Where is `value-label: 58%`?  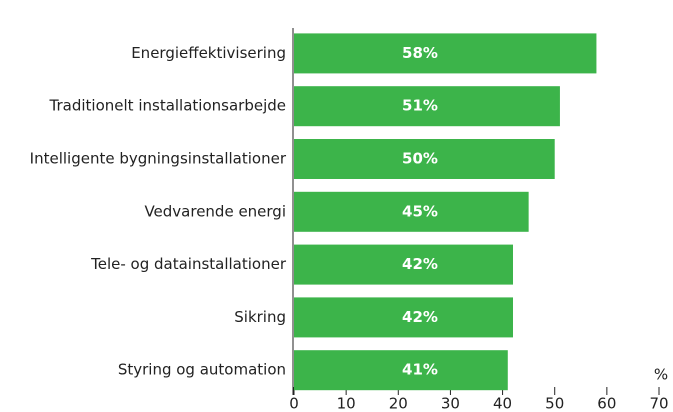 value-label: 58% is located at coordinates (420, 53).